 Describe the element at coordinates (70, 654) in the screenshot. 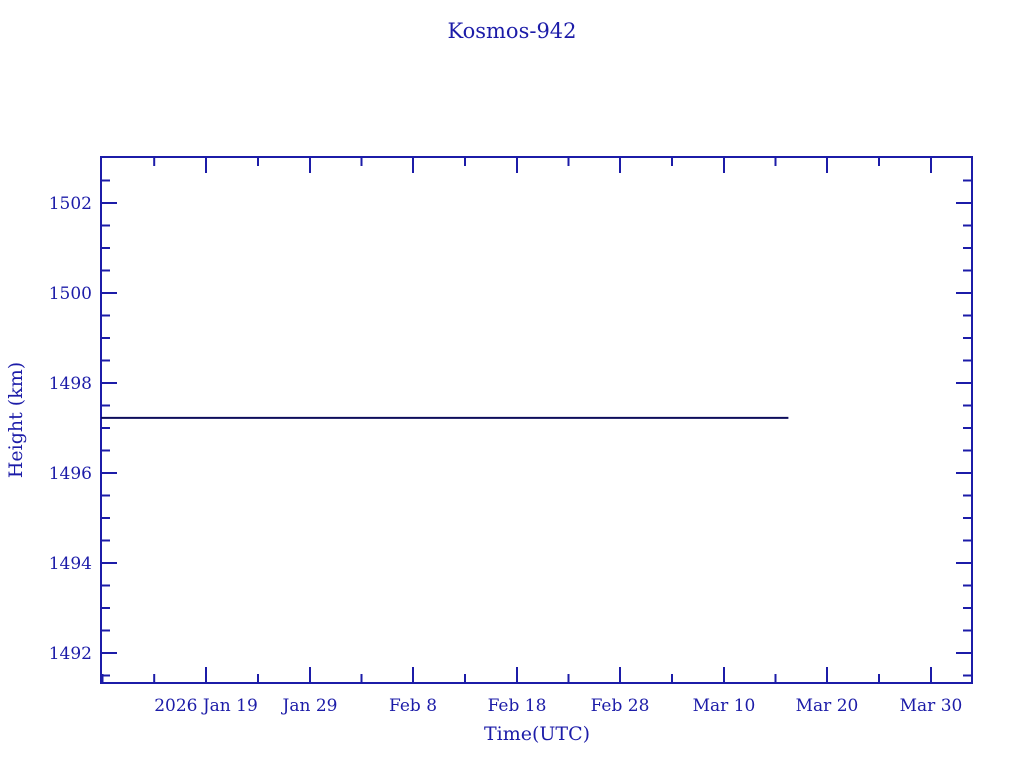

I see `y-tick-label: 1492` at that location.